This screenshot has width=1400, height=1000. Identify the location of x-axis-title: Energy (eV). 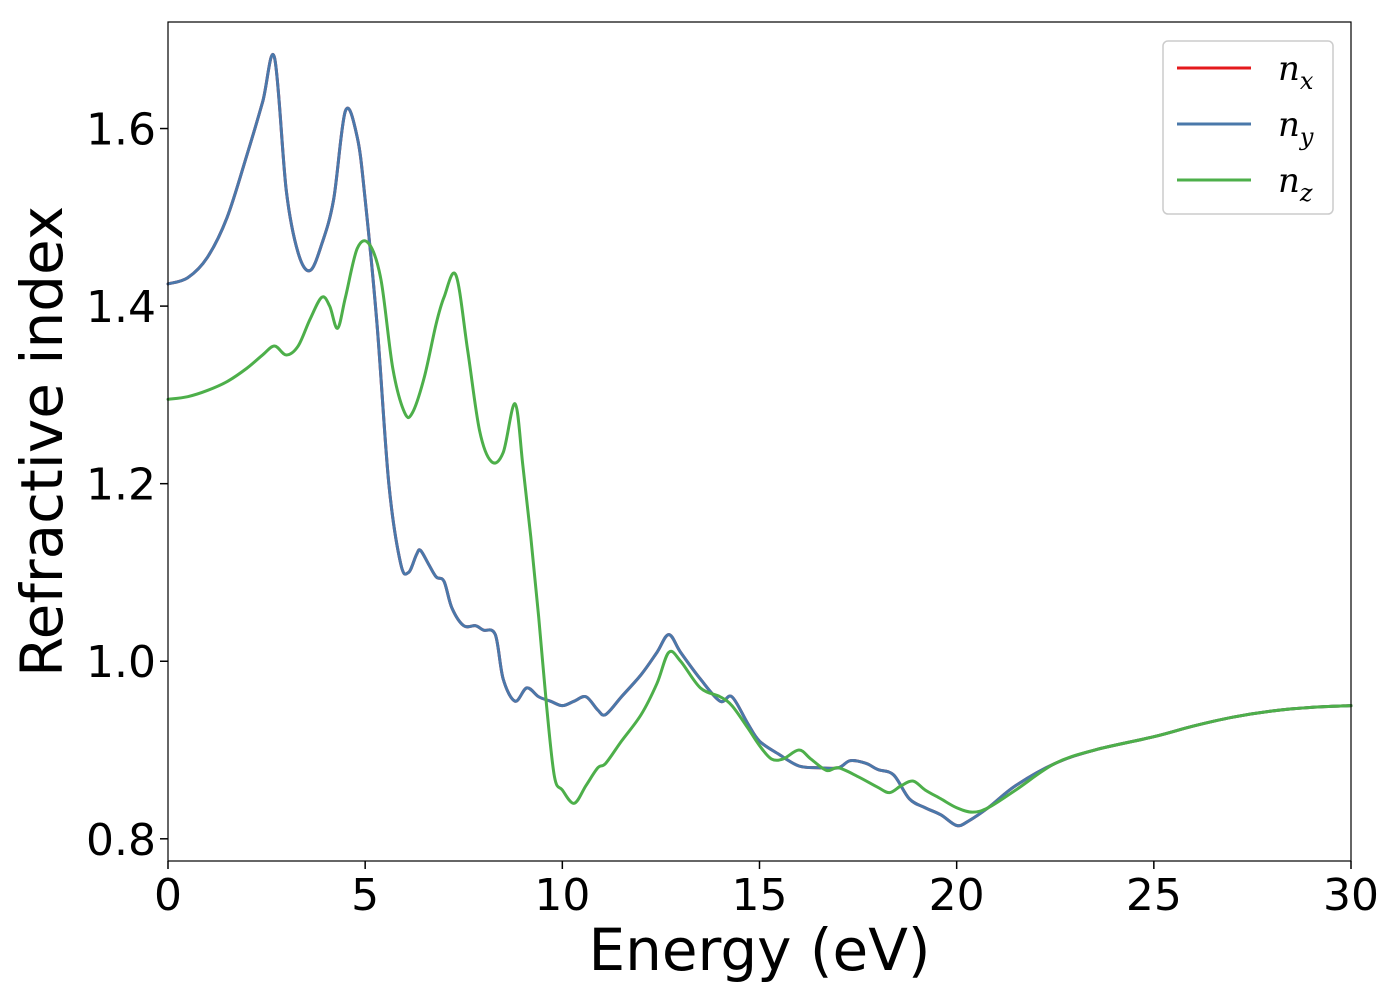
(759, 950).